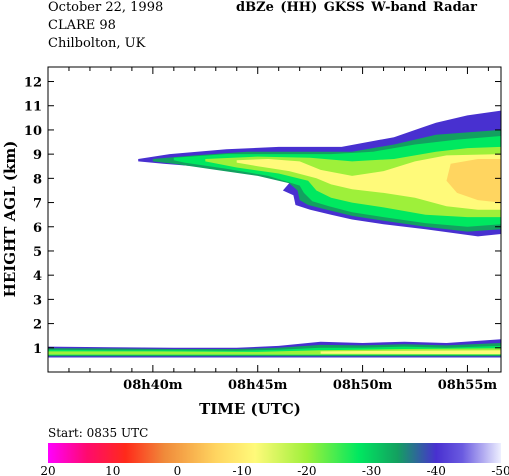  I want to click on y-tick-label: 3, so click(37, 300).